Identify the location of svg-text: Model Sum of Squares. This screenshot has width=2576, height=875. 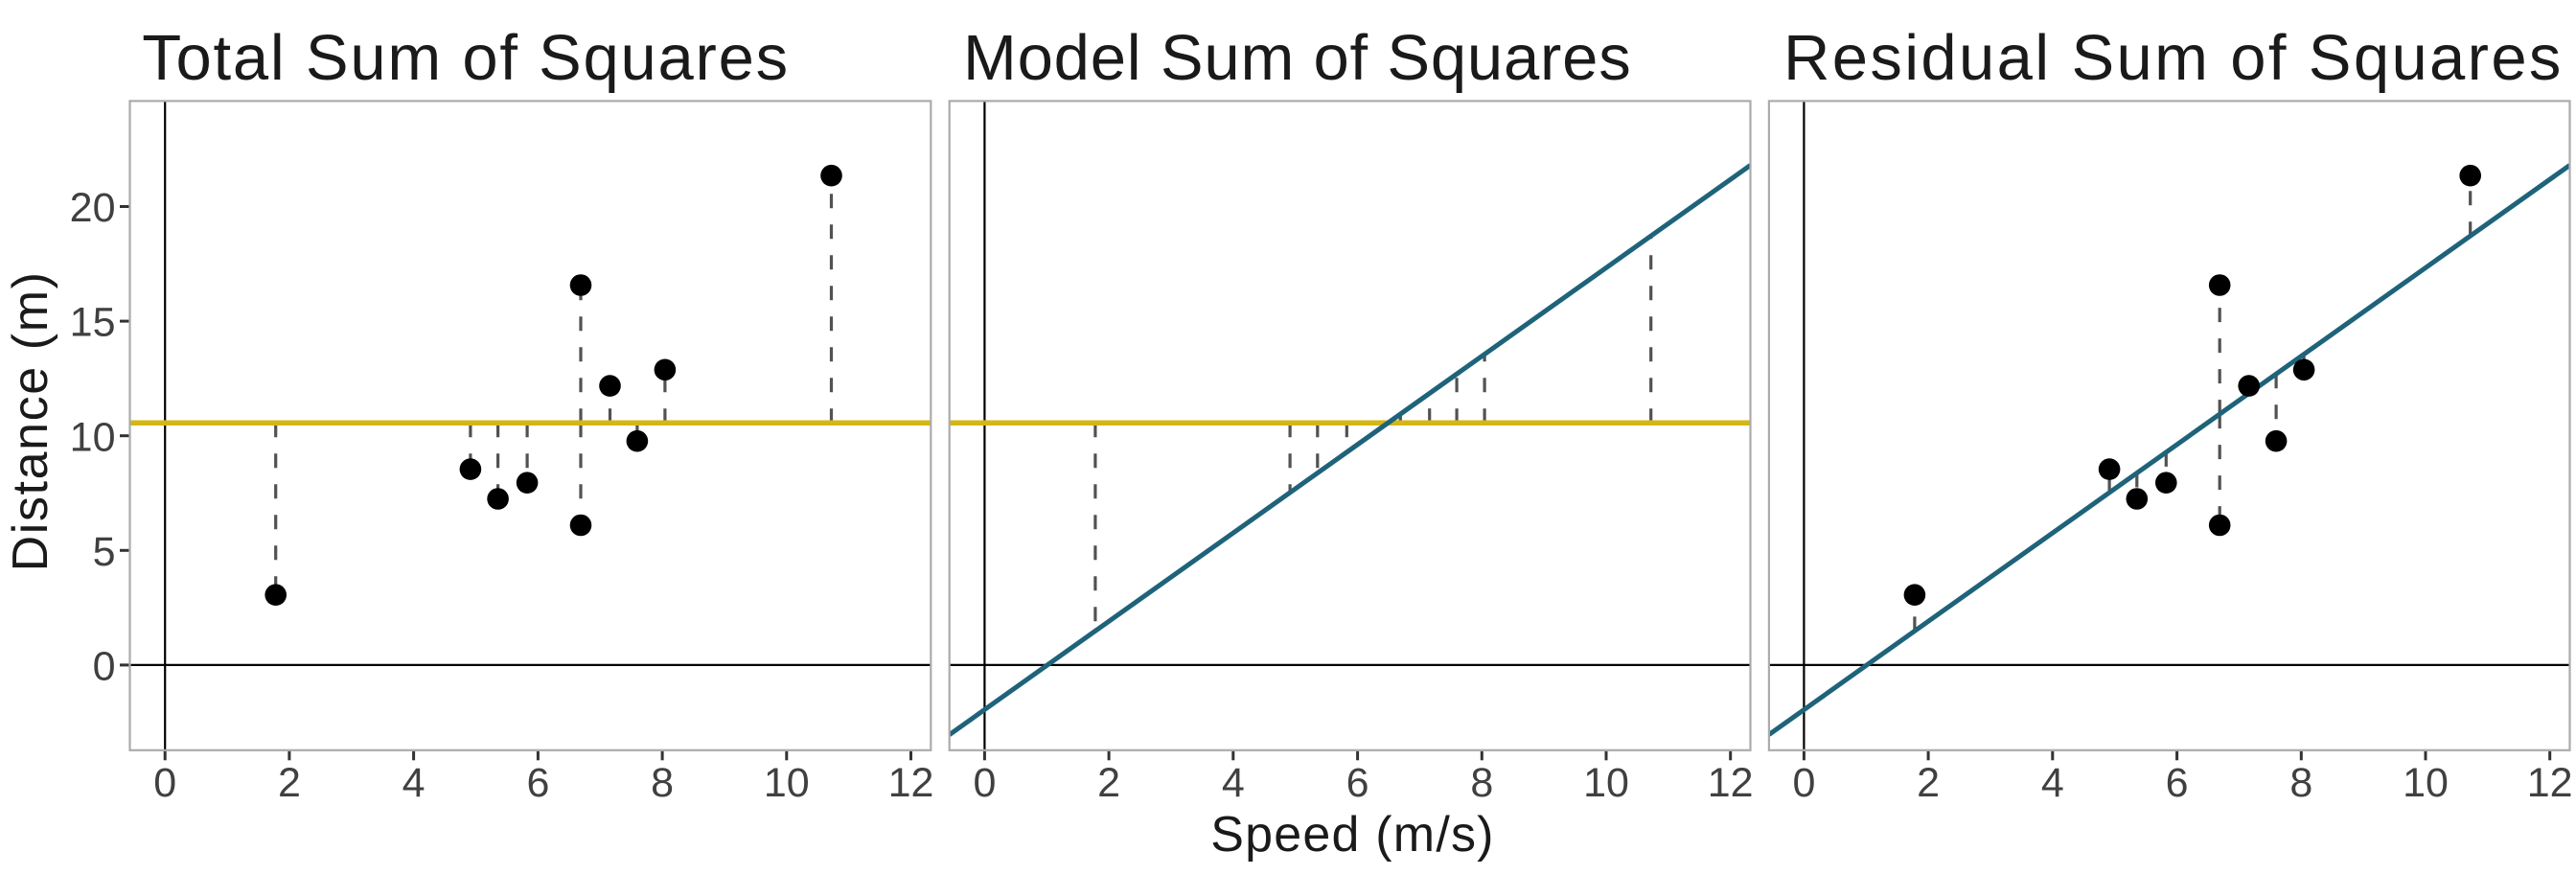
(1297, 58).